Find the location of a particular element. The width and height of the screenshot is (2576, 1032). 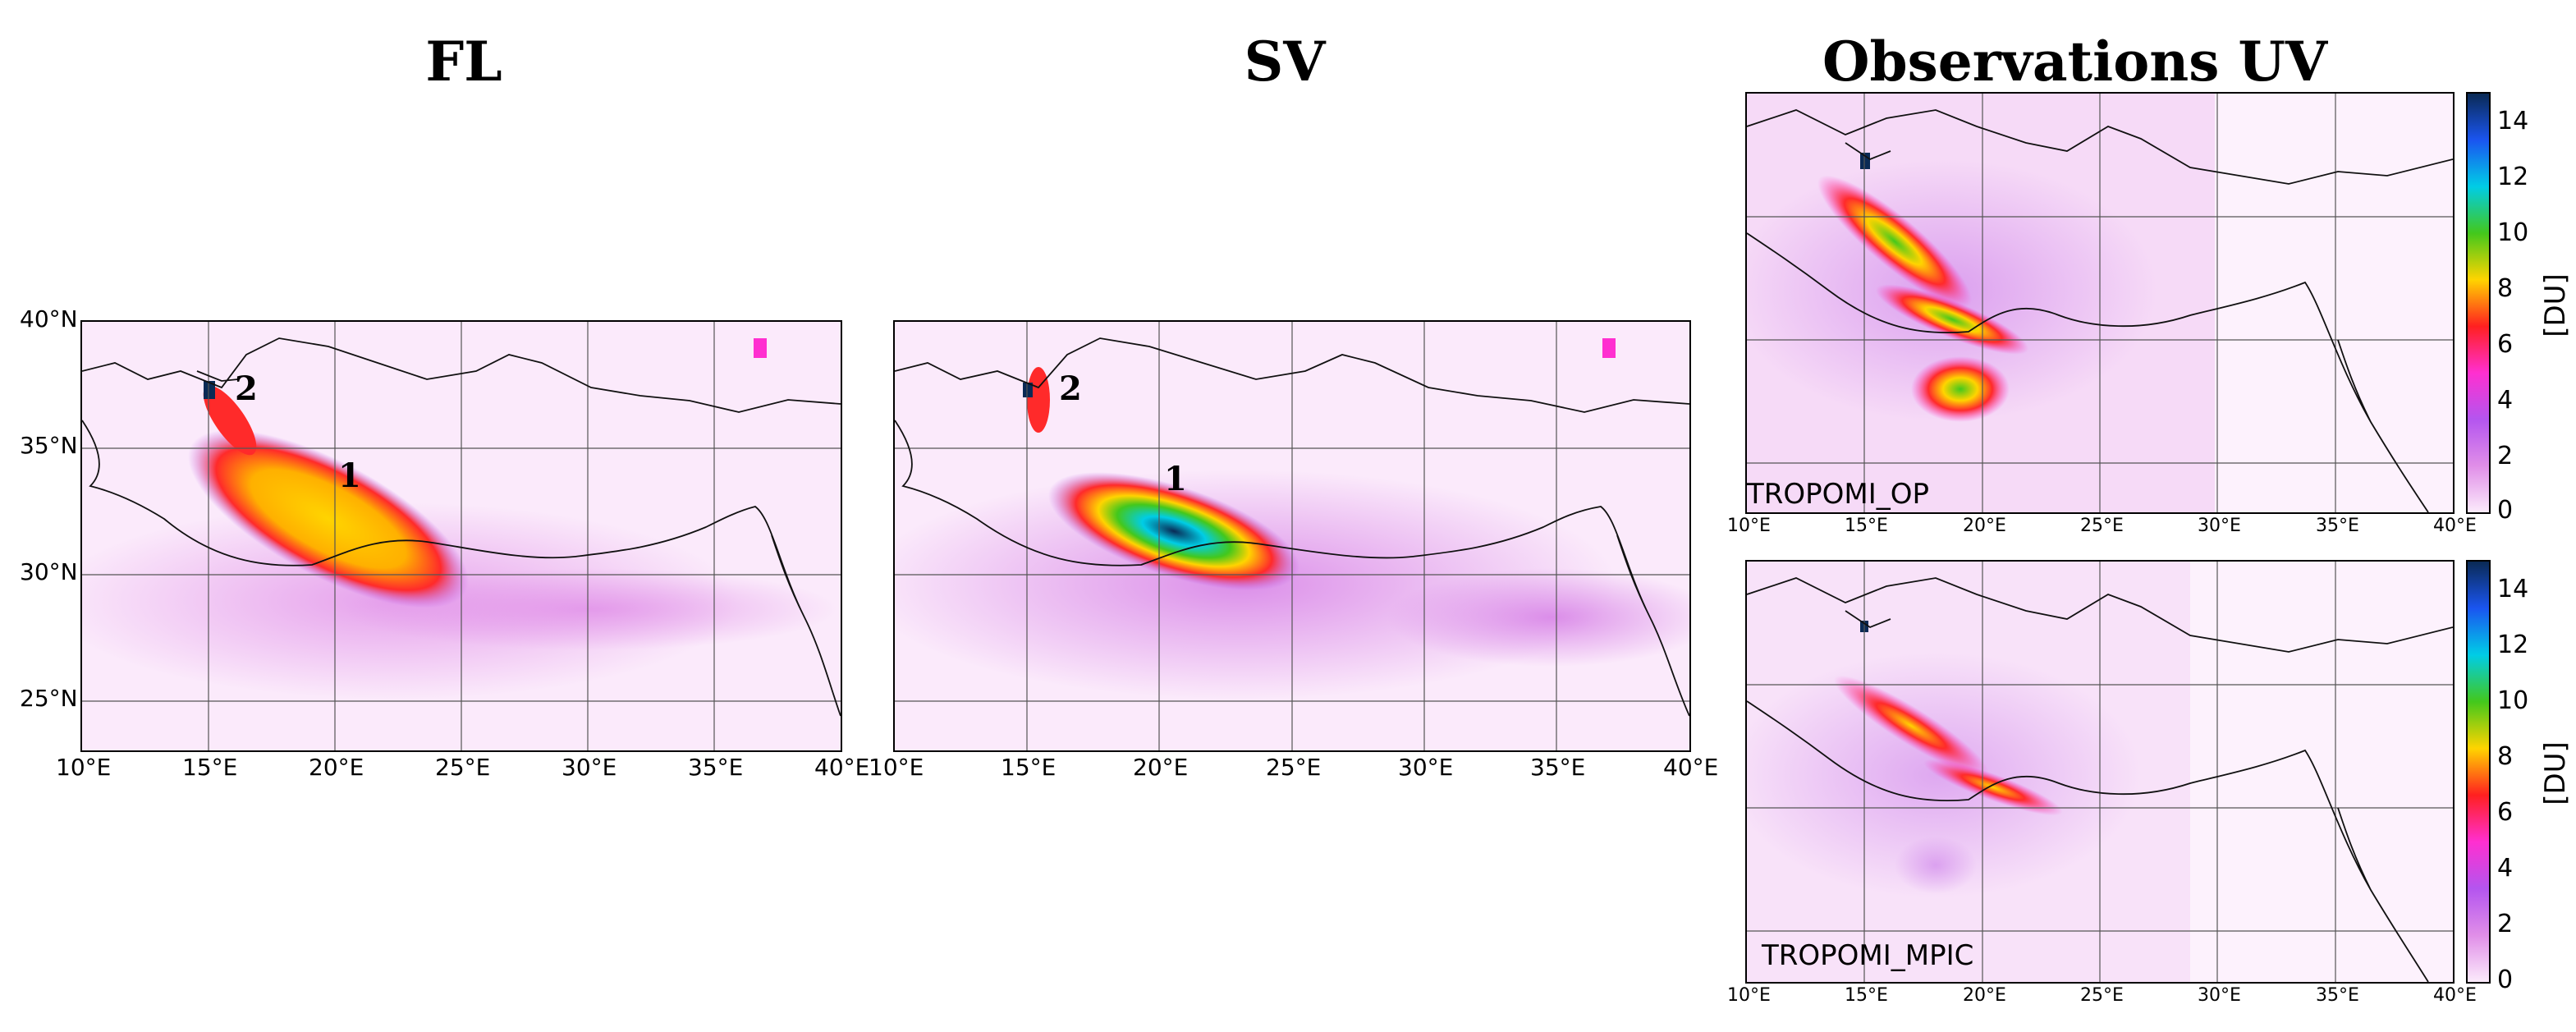

obs-bottom-svg is located at coordinates (2100, 772).